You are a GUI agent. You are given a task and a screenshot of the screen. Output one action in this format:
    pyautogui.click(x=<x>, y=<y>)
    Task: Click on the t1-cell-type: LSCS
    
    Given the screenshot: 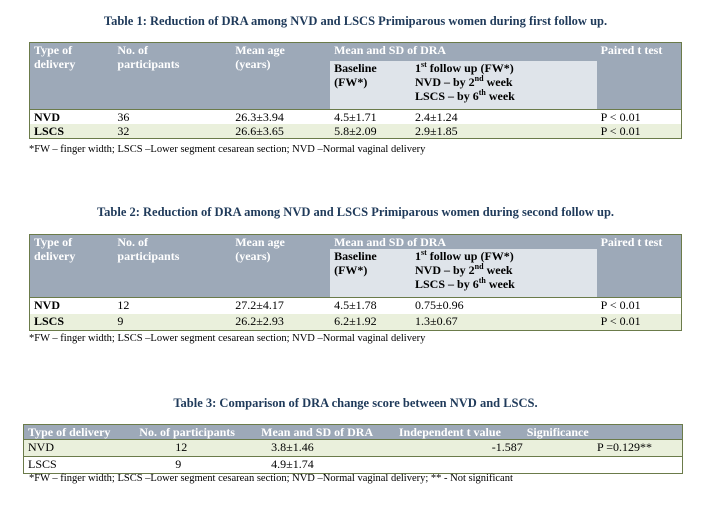 What is the action you would take?
    pyautogui.click(x=71, y=131)
    